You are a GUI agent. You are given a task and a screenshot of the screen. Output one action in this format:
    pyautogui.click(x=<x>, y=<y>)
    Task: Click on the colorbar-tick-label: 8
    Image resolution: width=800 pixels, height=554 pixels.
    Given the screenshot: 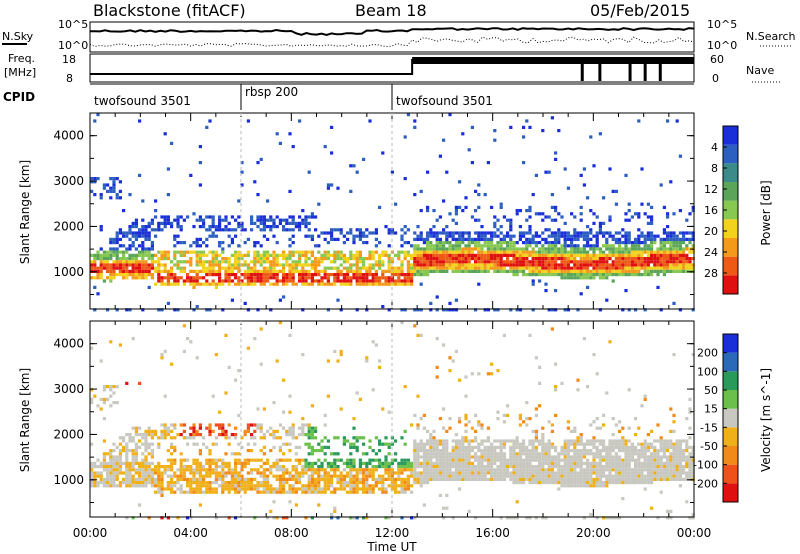 What is the action you would take?
    pyautogui.click(x=714, y=168)
    